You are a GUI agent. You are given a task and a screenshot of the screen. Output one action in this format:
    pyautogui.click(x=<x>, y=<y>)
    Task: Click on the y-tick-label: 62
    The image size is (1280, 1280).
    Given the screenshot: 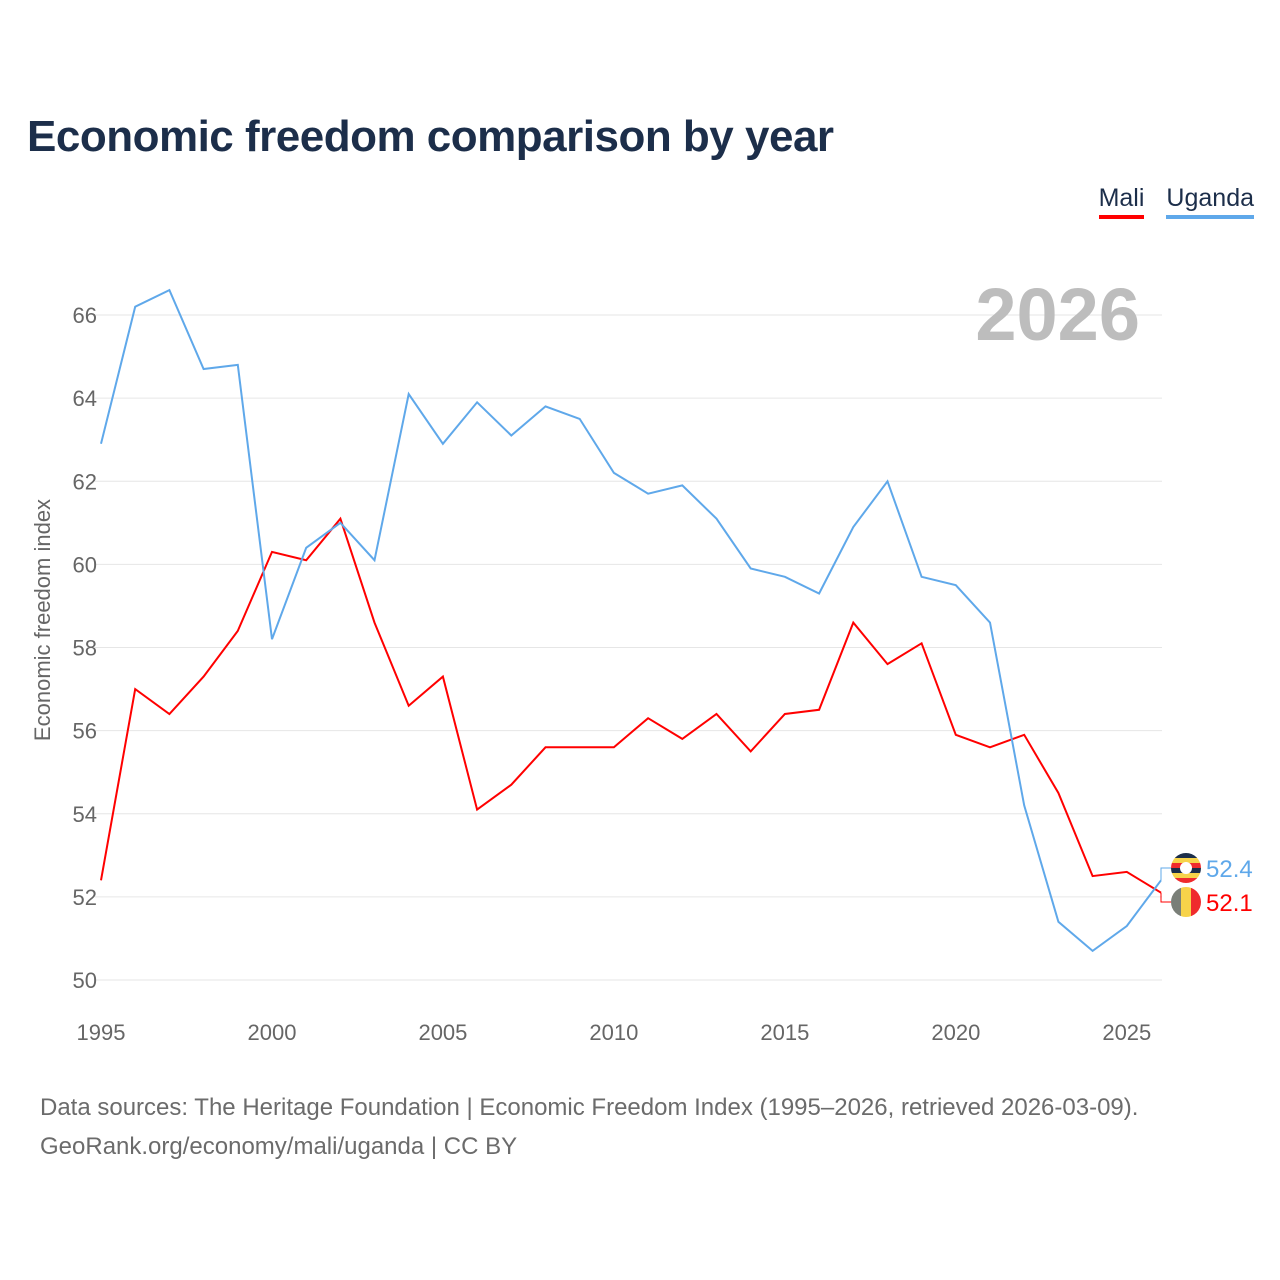 What is the action you would take?
    pyautogui.click(x=85, y=481)
    